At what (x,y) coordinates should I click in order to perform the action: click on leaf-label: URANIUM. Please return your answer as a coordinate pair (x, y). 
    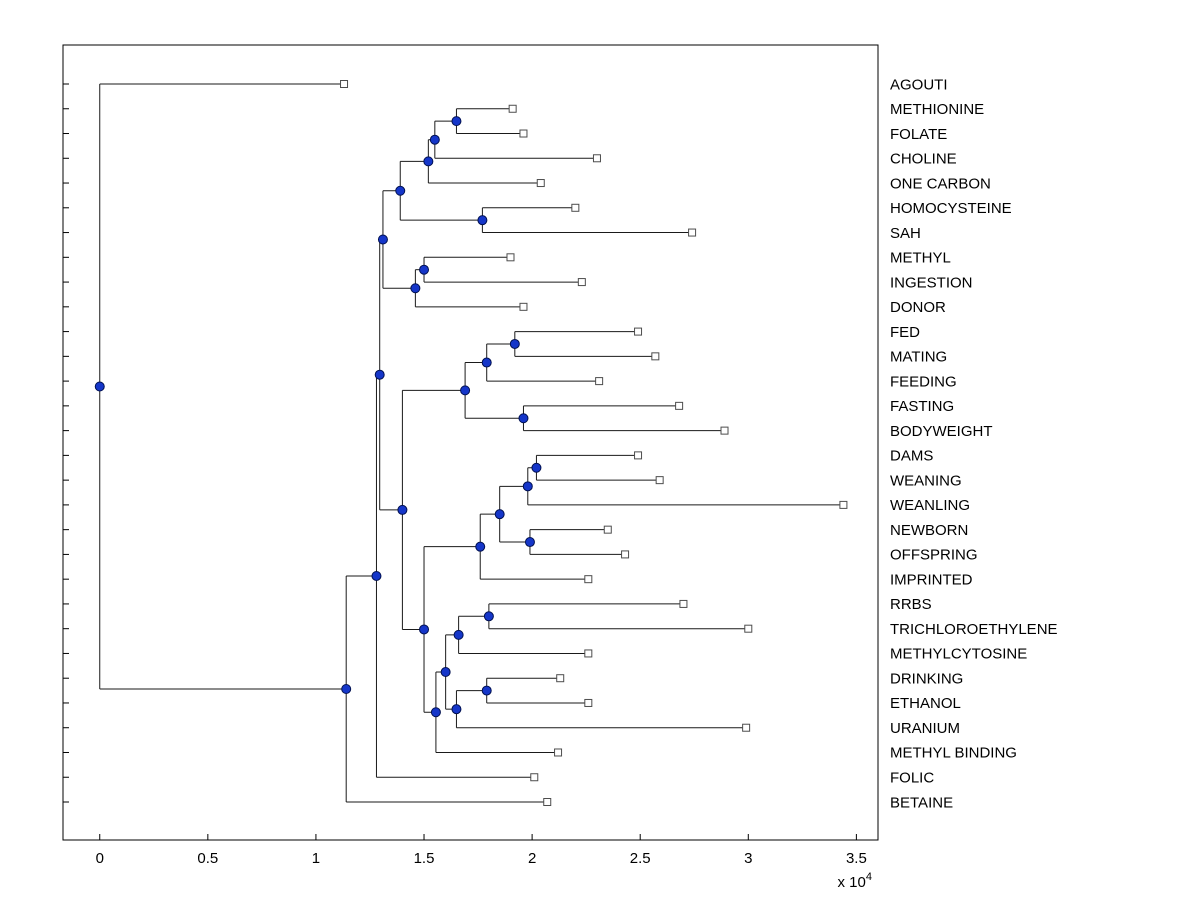
    Looking at the image, I should click on (925, 728).